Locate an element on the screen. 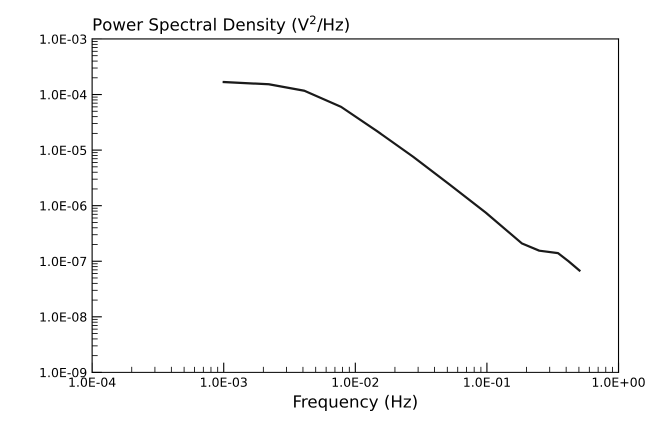  x-tick-label: 1.0E-04 is located at coordinates (92, 382).